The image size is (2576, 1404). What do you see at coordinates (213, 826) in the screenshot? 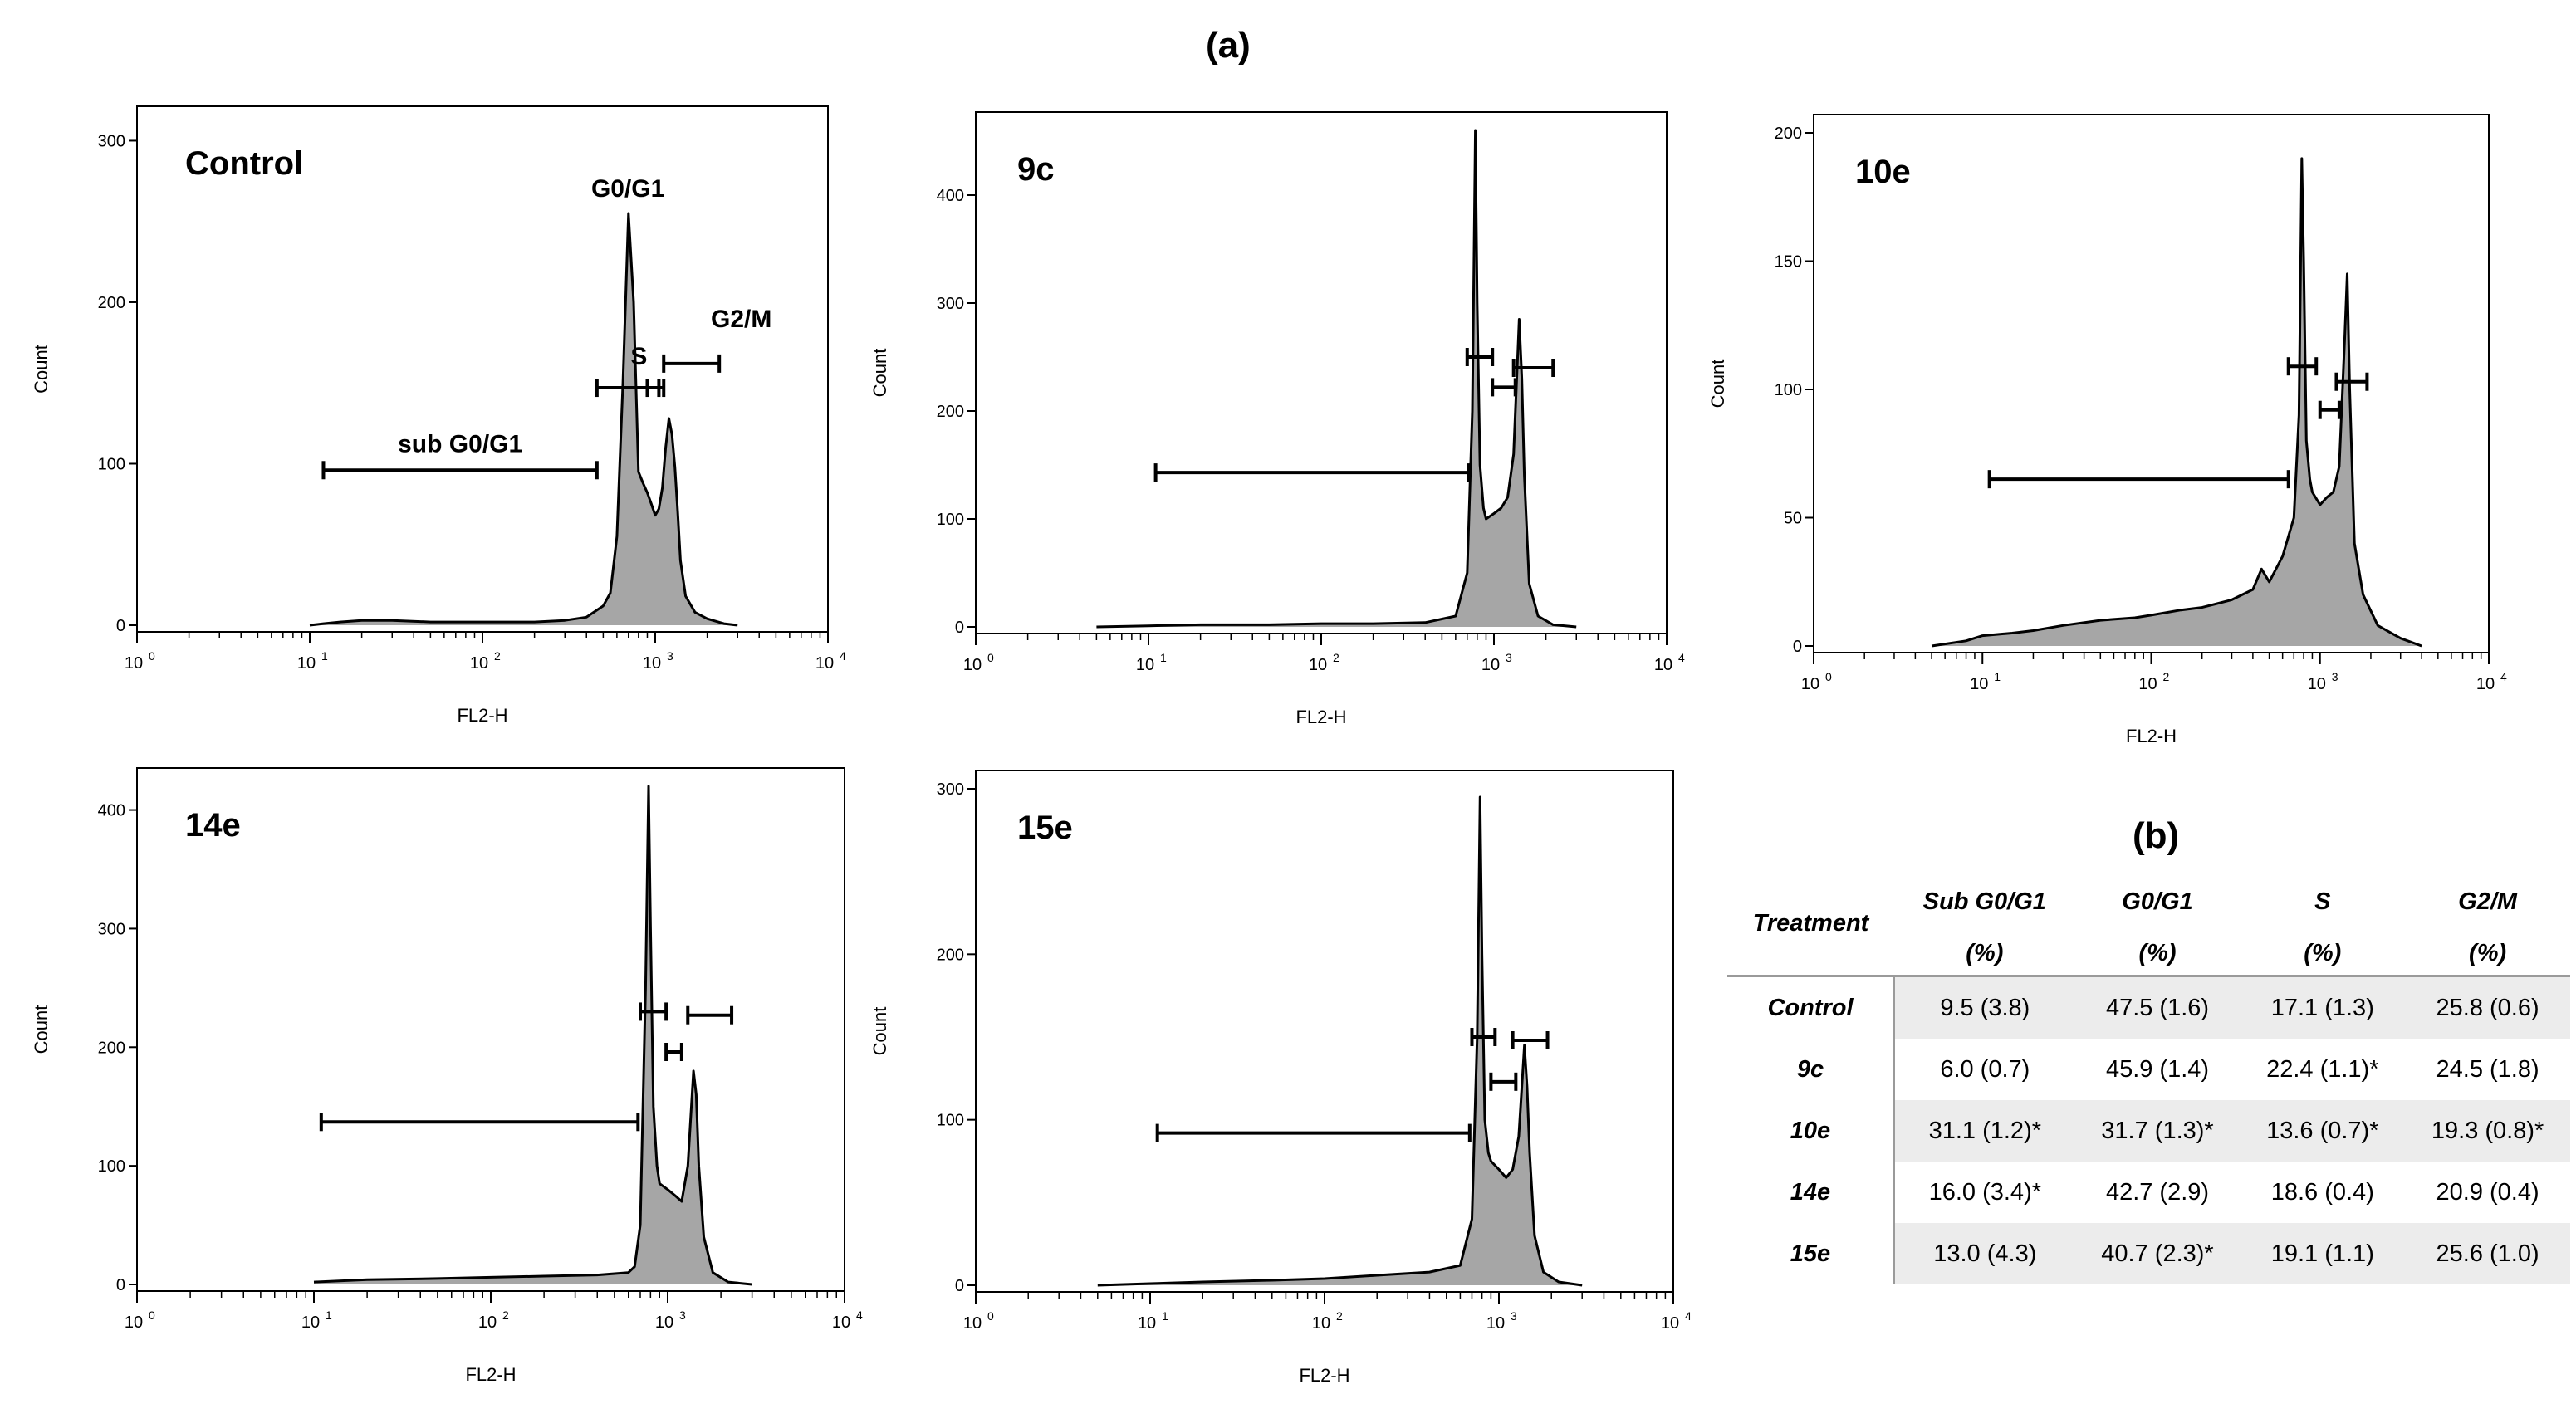
I see `panel-title: 14e` at bounding box center [213, 826].